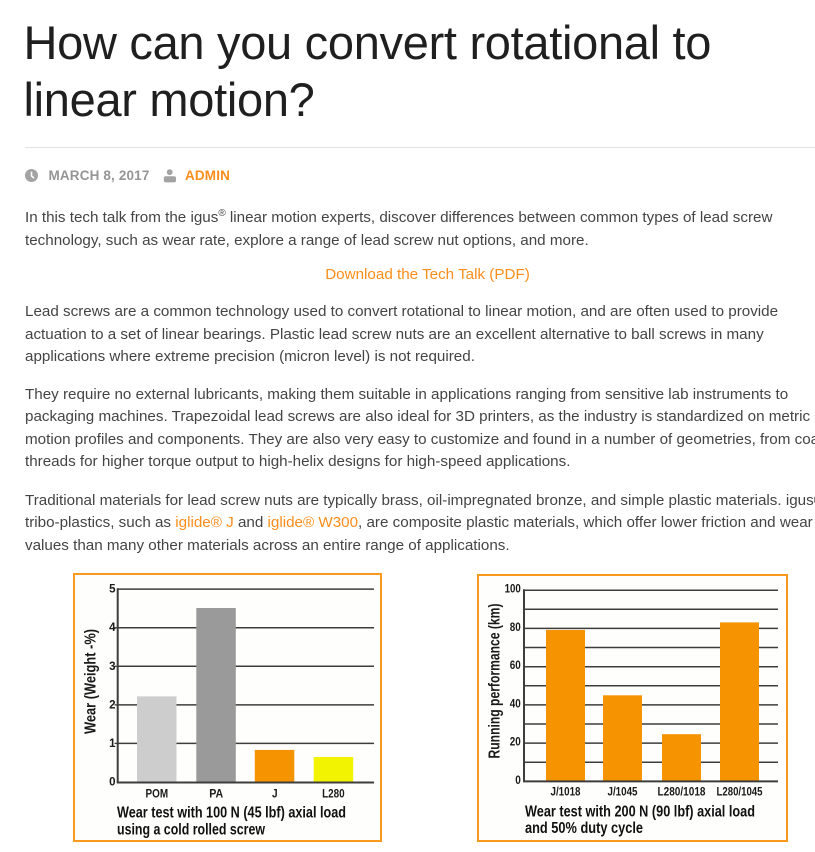 This screenshot has height=852, width=815. What do you see at coordinates (112, 628) in the screenshot?
I see `svg-text: 4` at bounding box center [112, 628].